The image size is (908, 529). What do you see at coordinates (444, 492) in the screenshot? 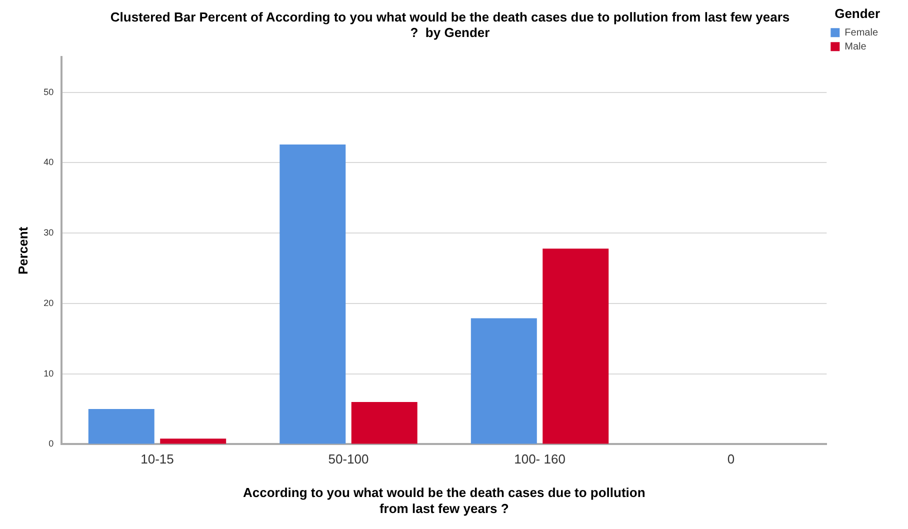
I see `text: According to you what would be the death cases due to pollution` at bounding box center [444, 492].